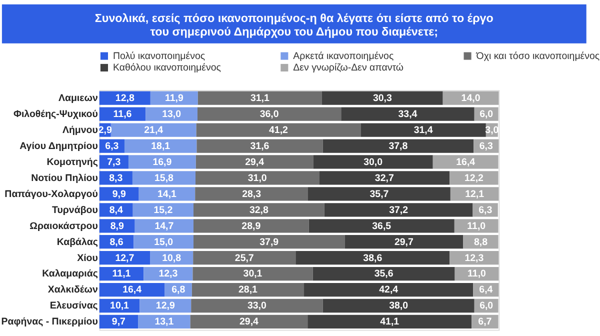 The width and height of the screenshot is (600, 336). I want to click on legend-label: Δεν γνωρίζω-Δεν απαντώ, so click(348, 68).